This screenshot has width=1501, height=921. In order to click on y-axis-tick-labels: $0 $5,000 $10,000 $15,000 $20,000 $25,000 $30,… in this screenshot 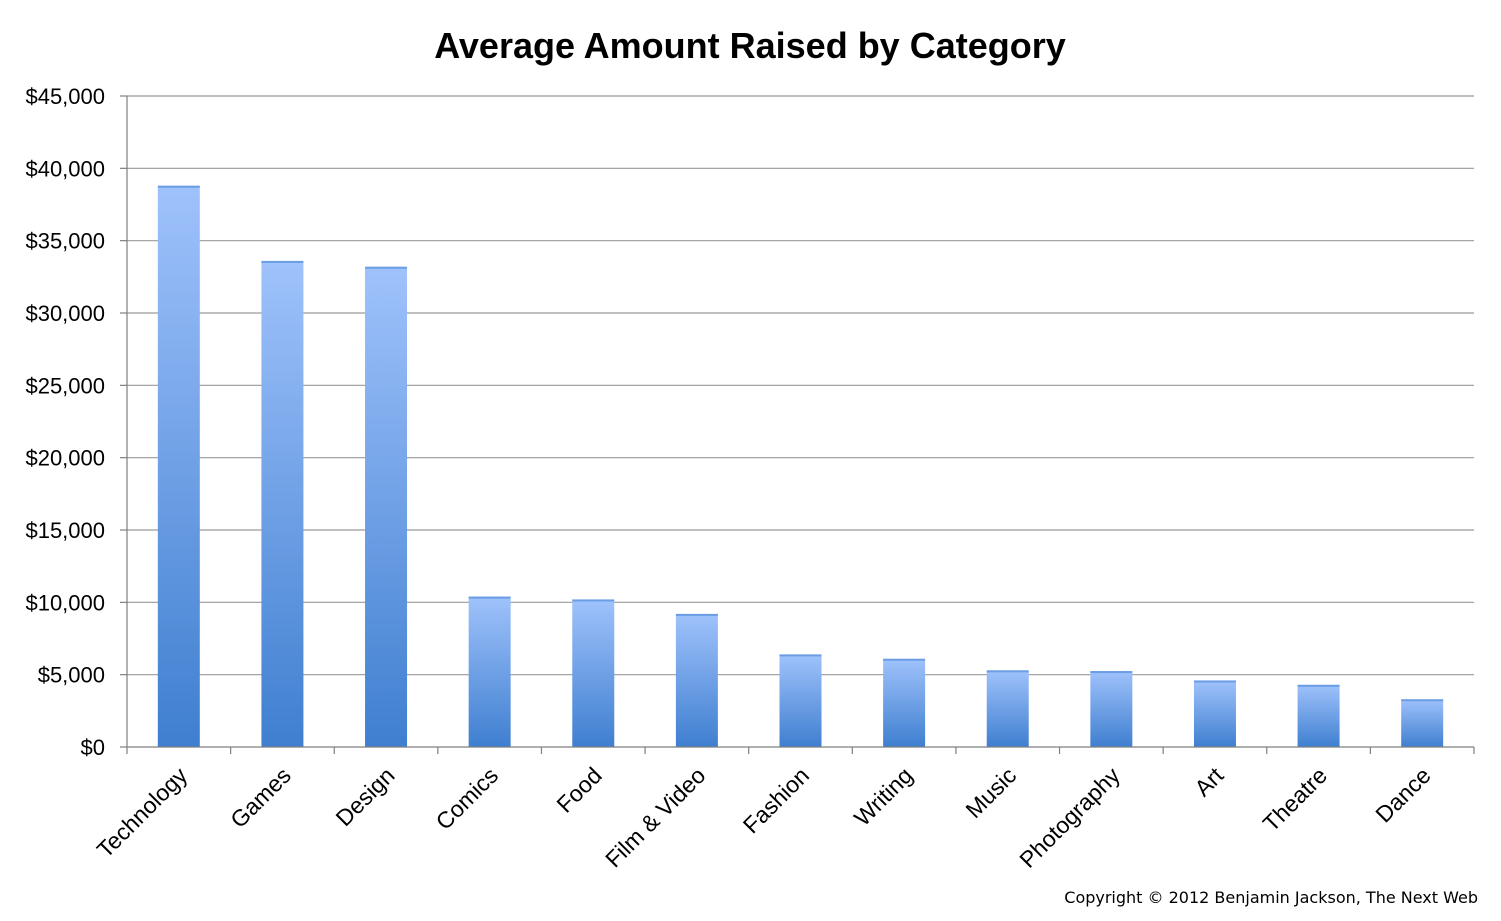, I will do `click(65, 422)`.